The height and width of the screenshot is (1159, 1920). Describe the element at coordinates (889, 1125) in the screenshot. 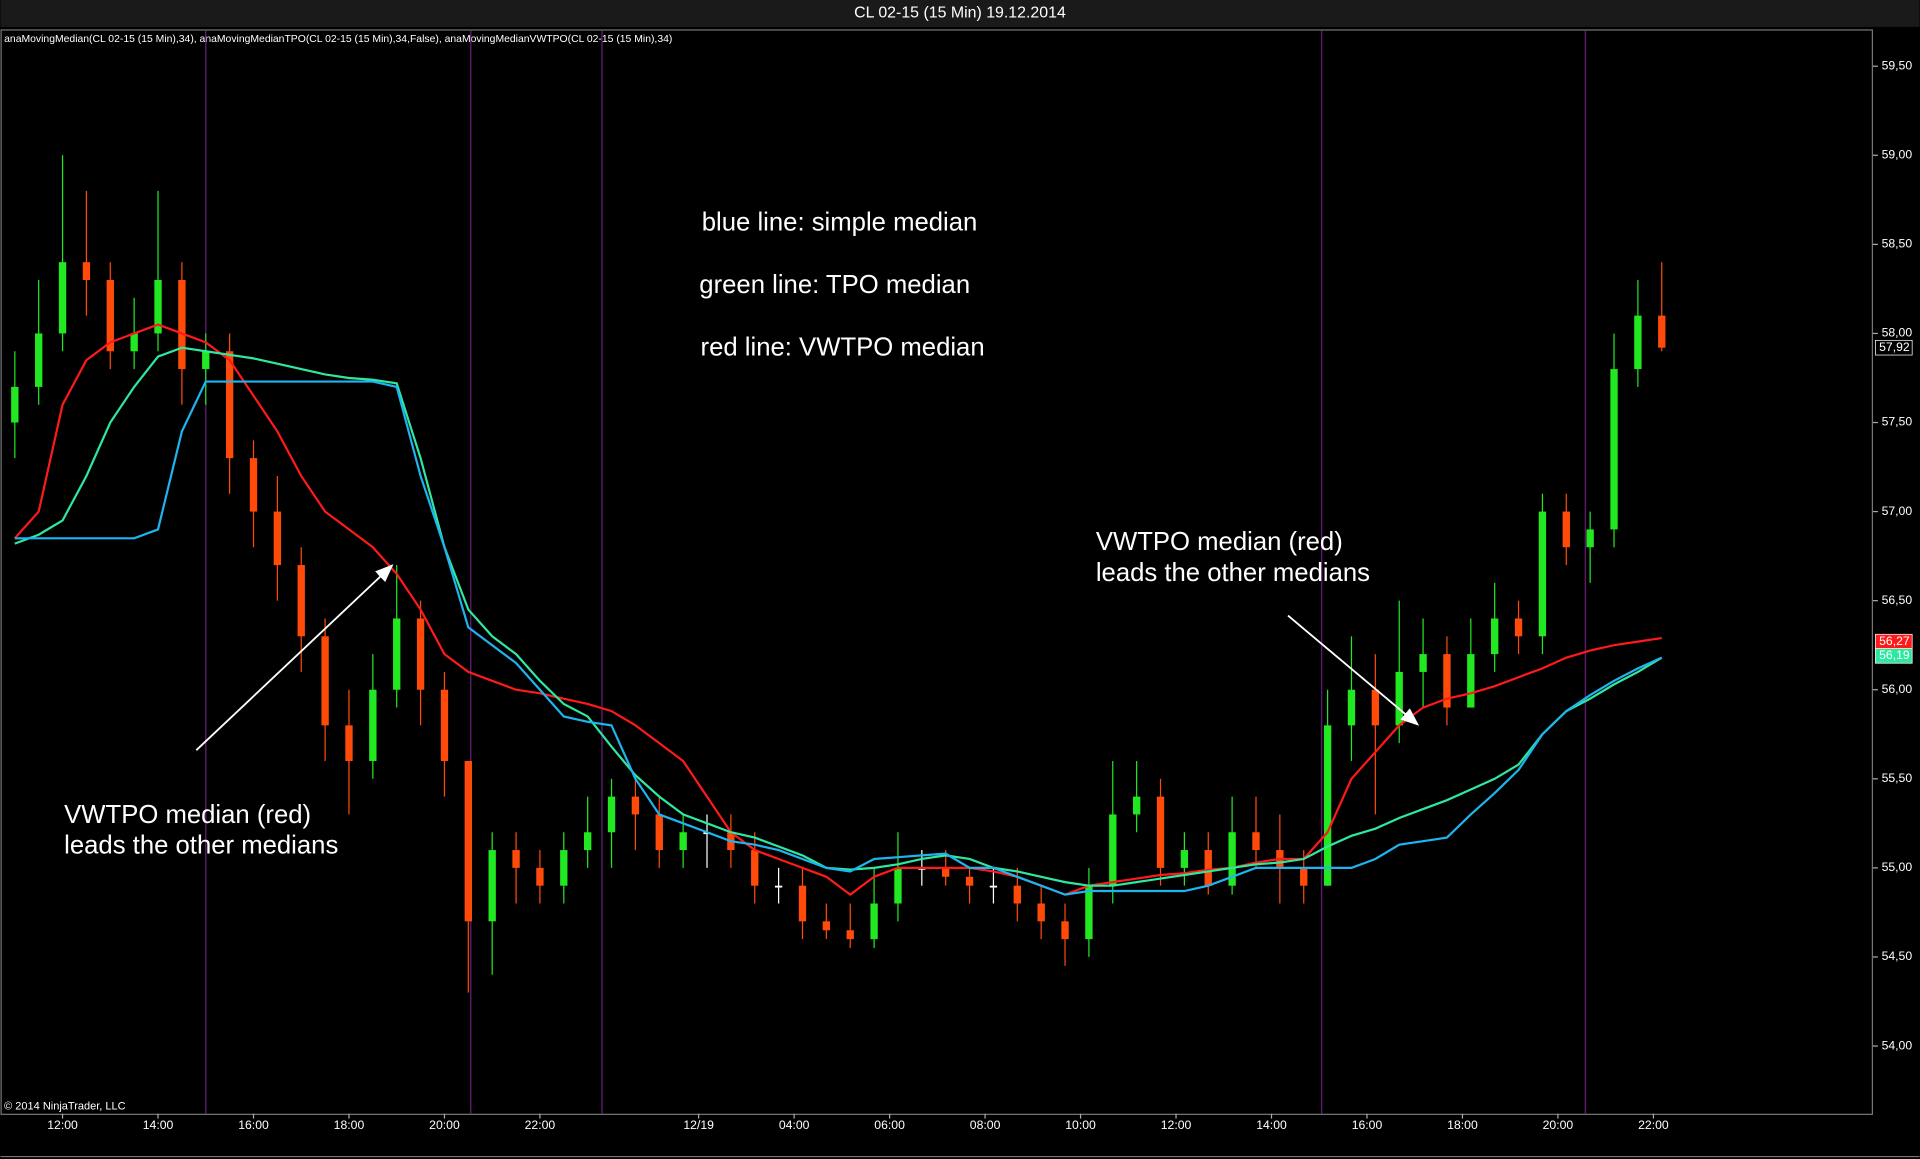

I see `x-tick-label: 06:00` at that location.